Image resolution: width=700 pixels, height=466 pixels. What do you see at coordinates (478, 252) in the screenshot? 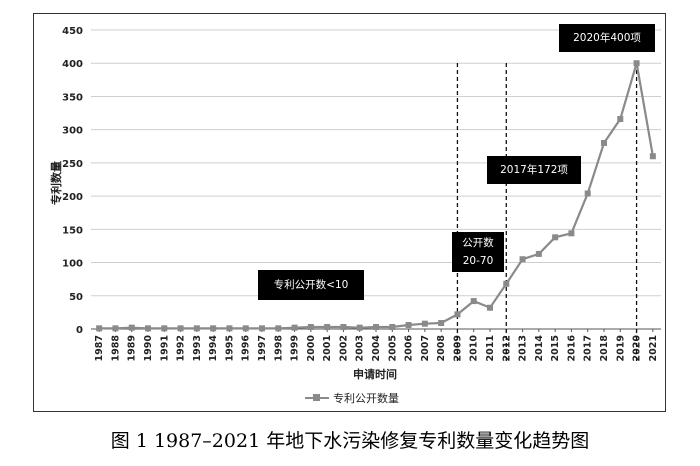
I see `annotation-box-2: 公开数 20-70` at bounding box center [478, 252].